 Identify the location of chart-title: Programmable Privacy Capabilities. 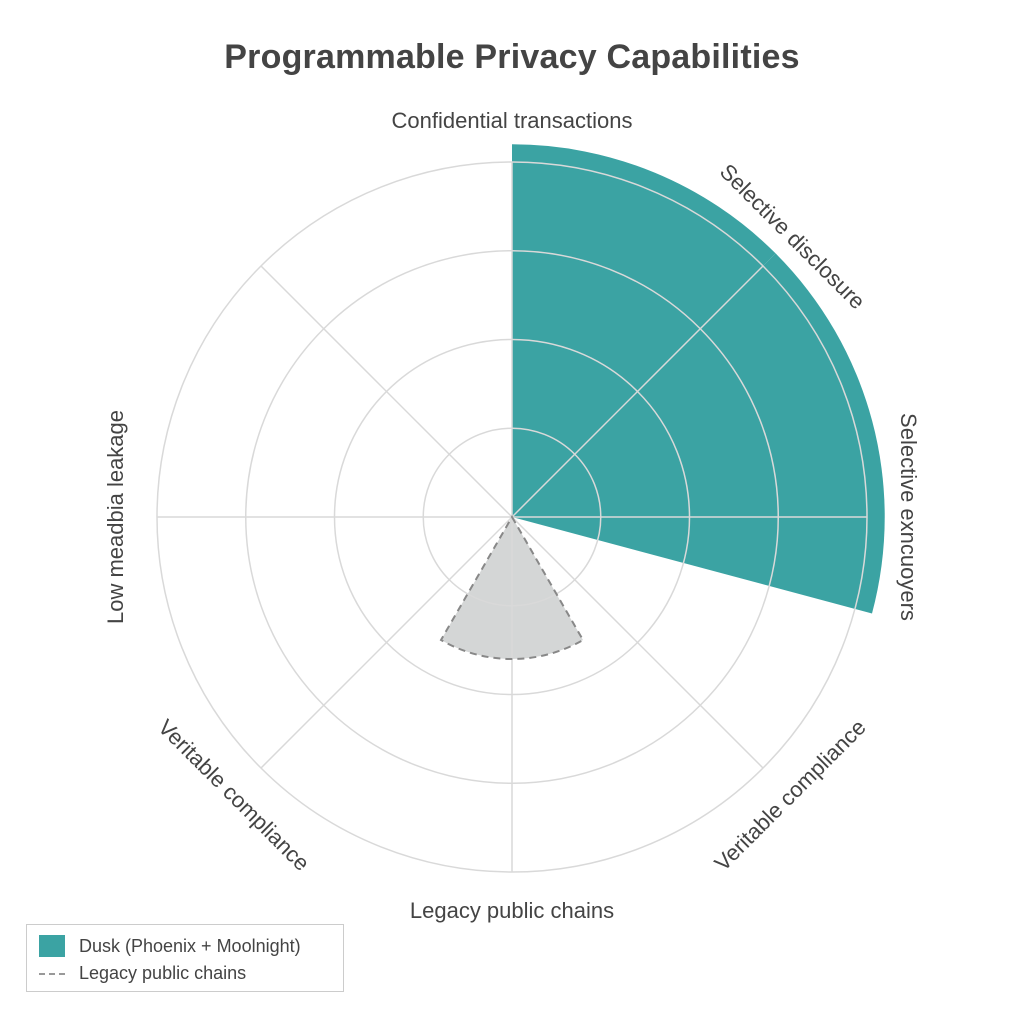
(512, 57).